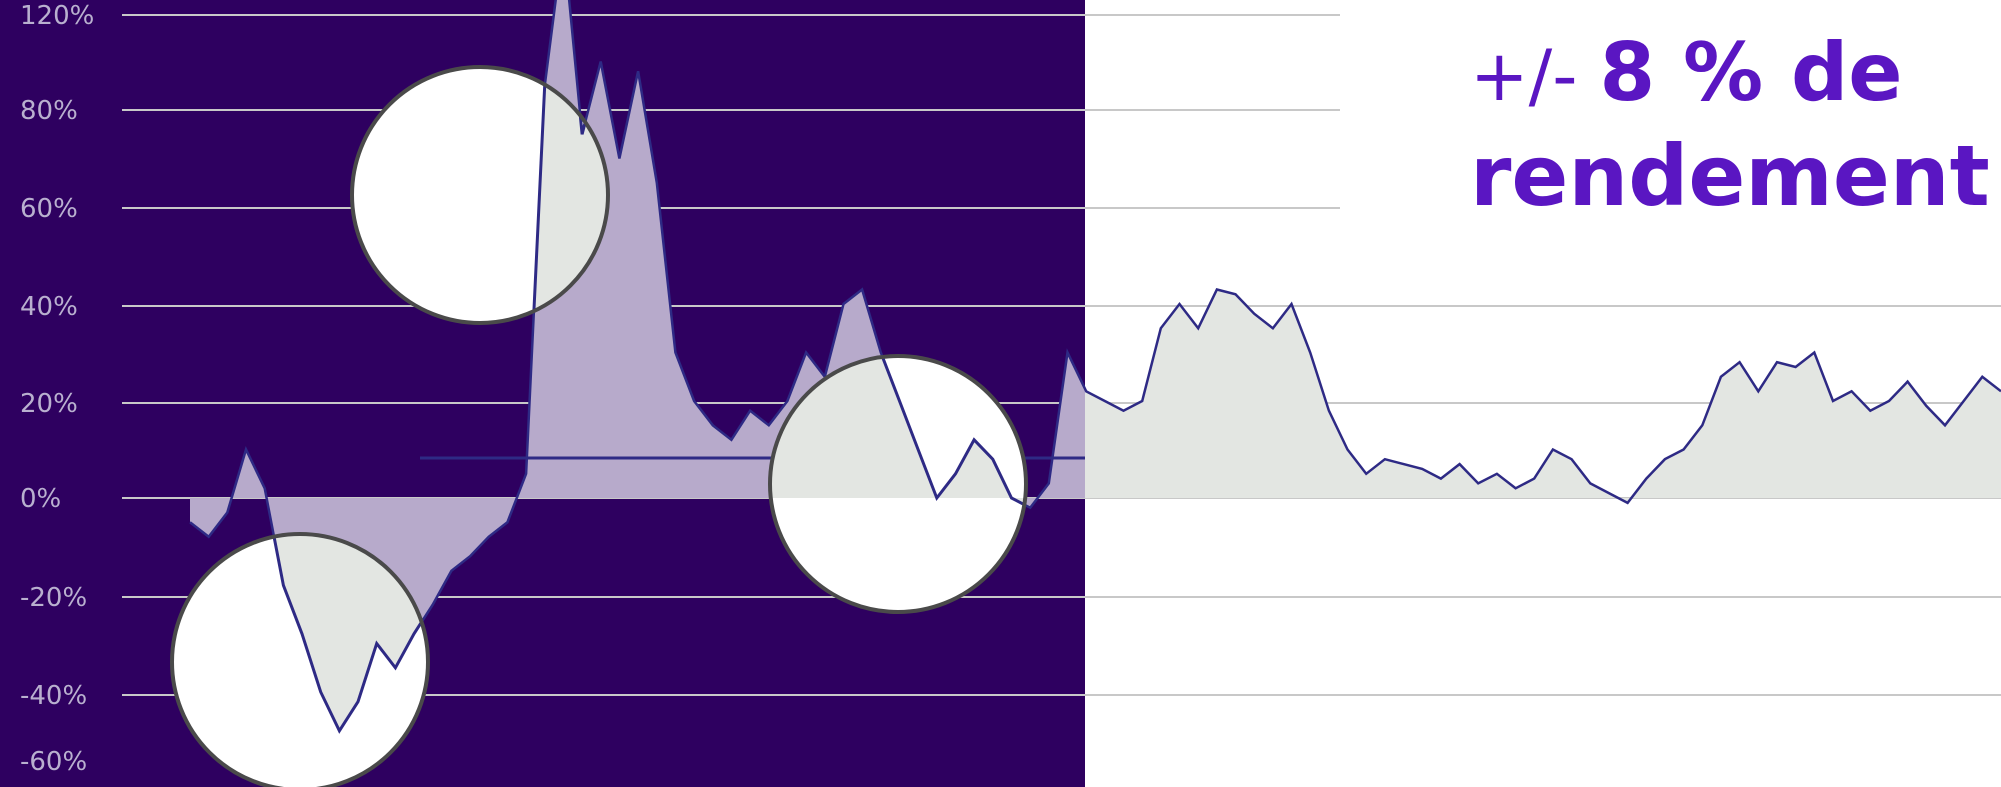 This screenshot has height=787, width=2001. I want to click on y-tick-label: -60%, so click(53, 762).